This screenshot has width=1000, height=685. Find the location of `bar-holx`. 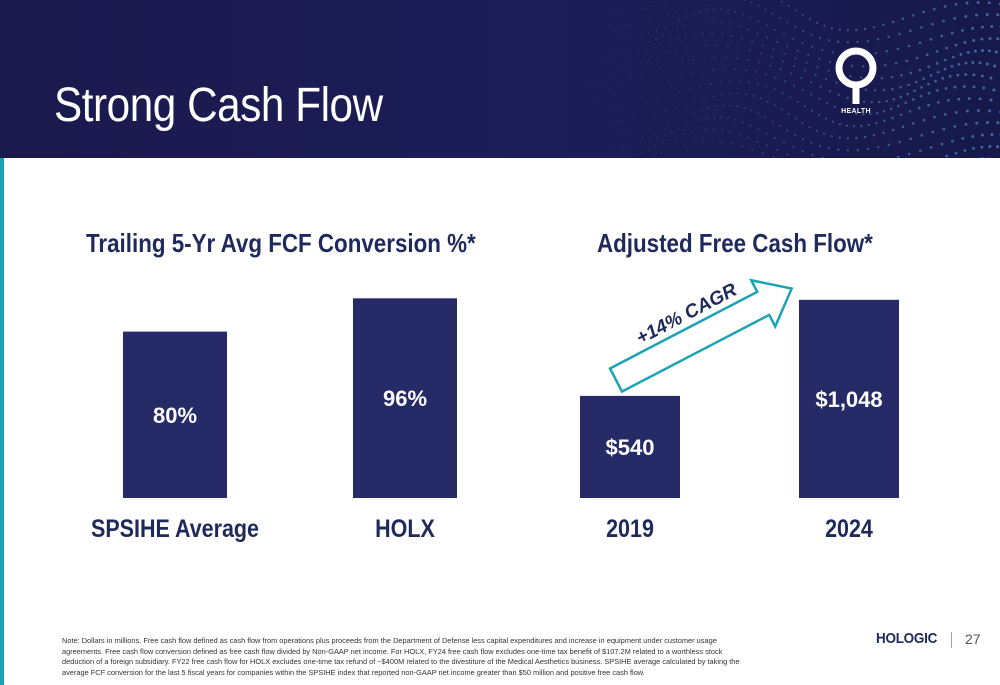

bar-holx is located at coordinates (405, 398).